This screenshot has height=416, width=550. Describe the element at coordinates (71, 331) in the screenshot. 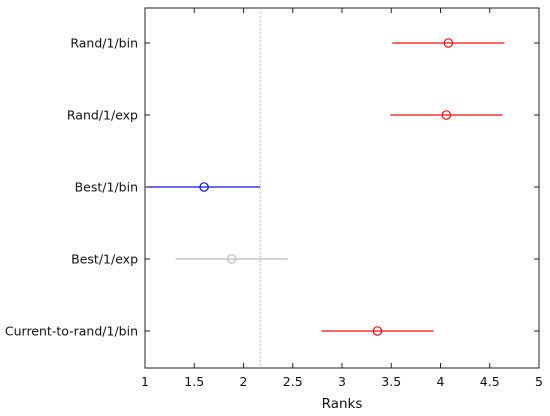

I see `y-tick-label: Current-to-rand/1/bin` at that location.